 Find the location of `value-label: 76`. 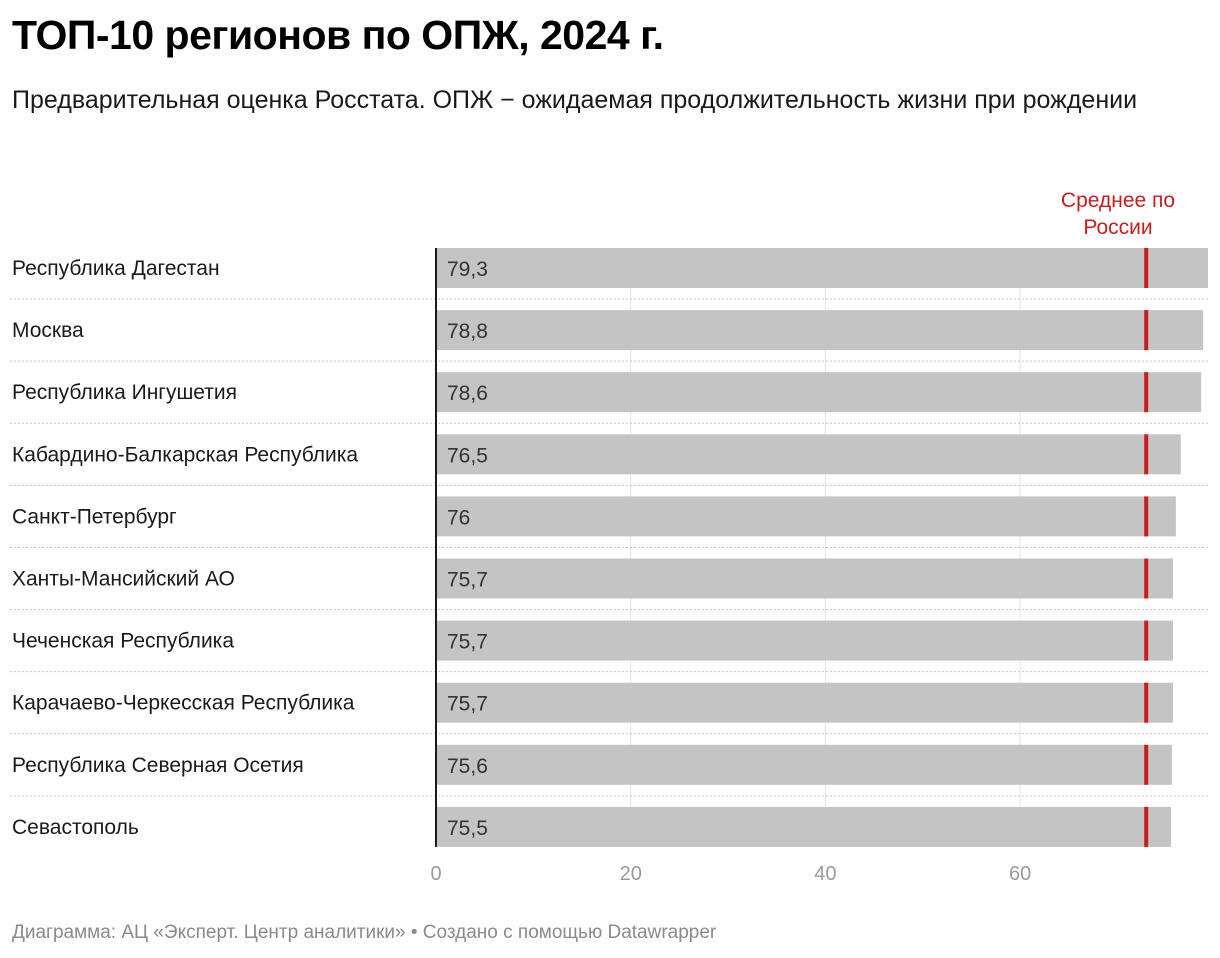

value-label: 76 is located at coordinates (458, 517).